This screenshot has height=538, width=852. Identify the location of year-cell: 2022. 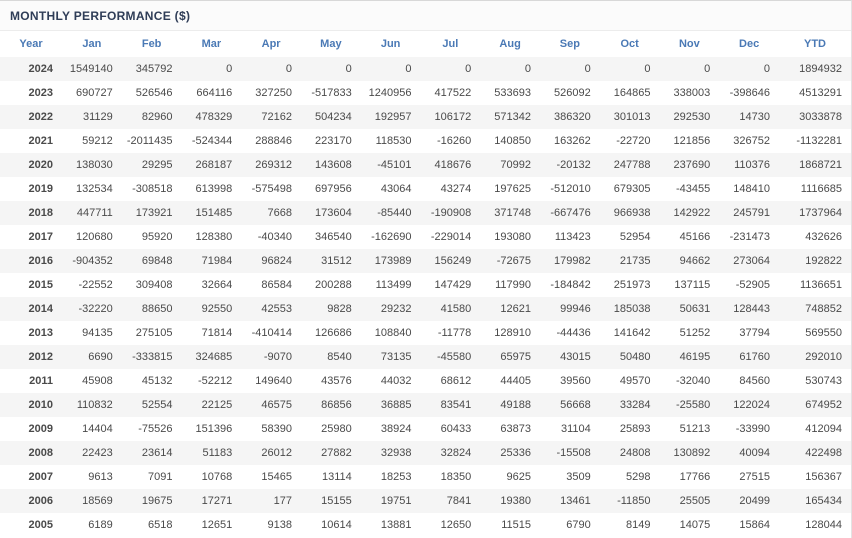
(40, 117).